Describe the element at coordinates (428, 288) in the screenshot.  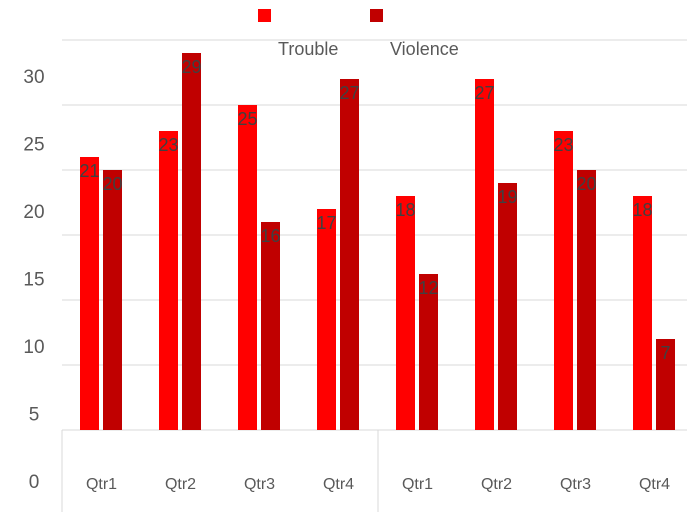
I see `data-label: 12` at that location.